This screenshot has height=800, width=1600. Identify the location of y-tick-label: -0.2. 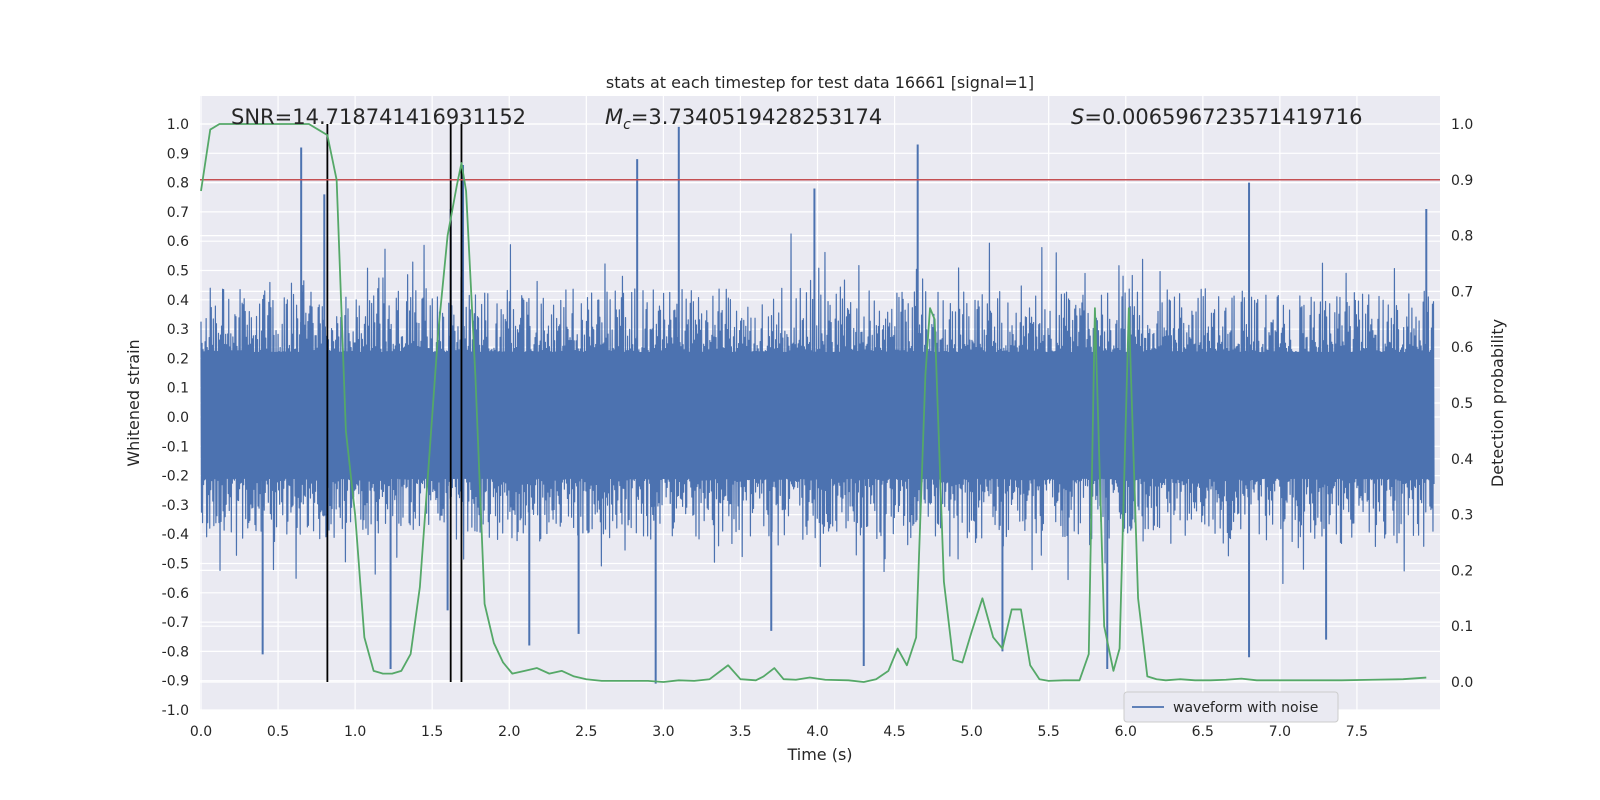
(175, 477).